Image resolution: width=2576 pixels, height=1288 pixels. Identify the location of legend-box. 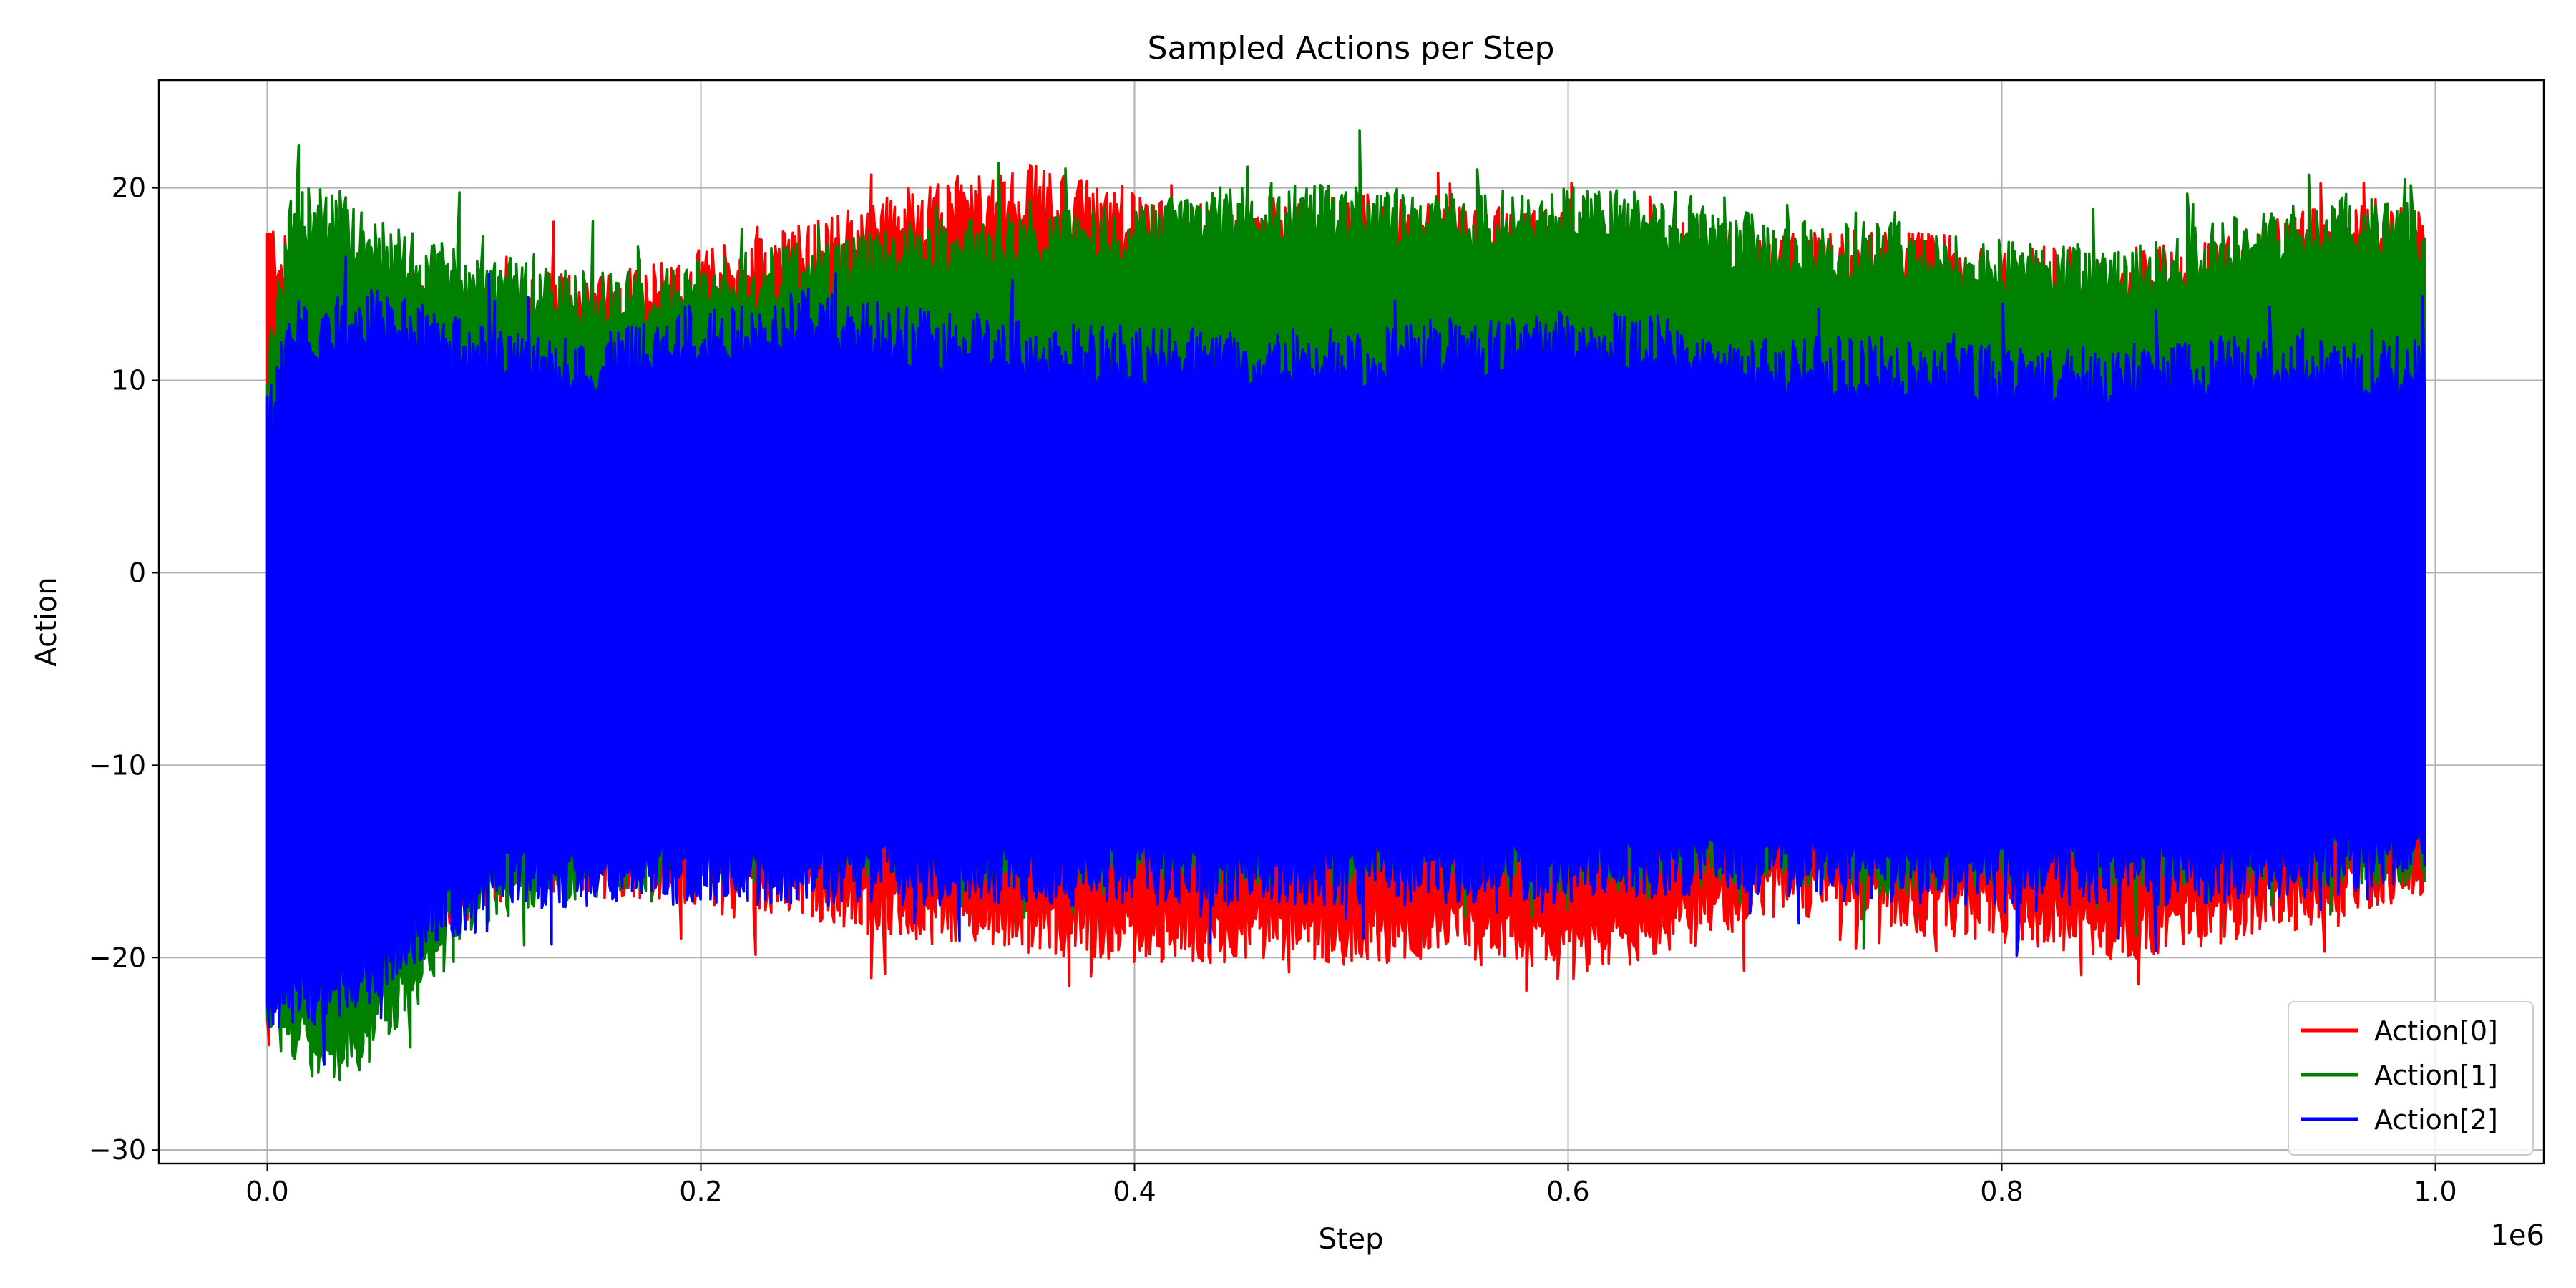
(2411, 1078).